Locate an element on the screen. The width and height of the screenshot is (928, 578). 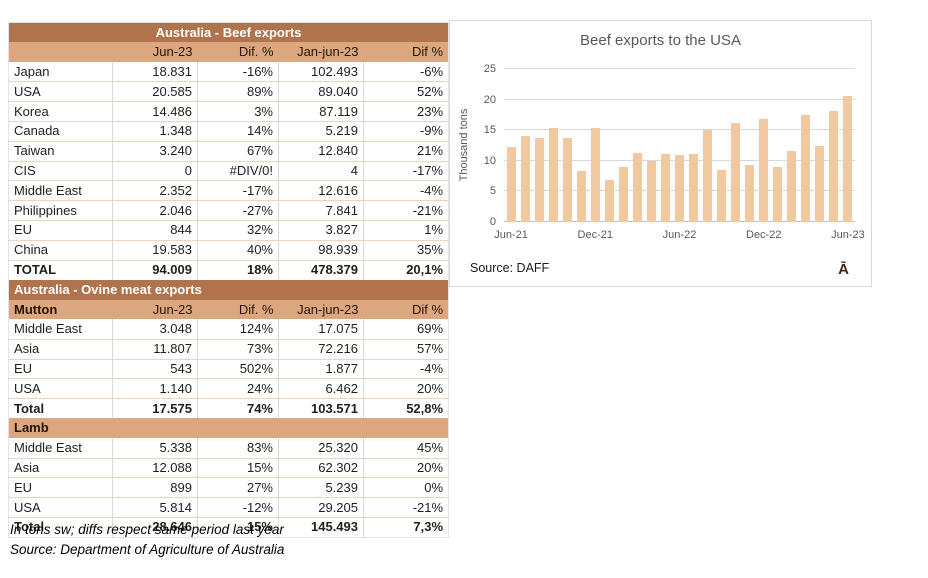
table-row: USA 1.140 24% 6.462 20% is located at coordinates (228, 389).